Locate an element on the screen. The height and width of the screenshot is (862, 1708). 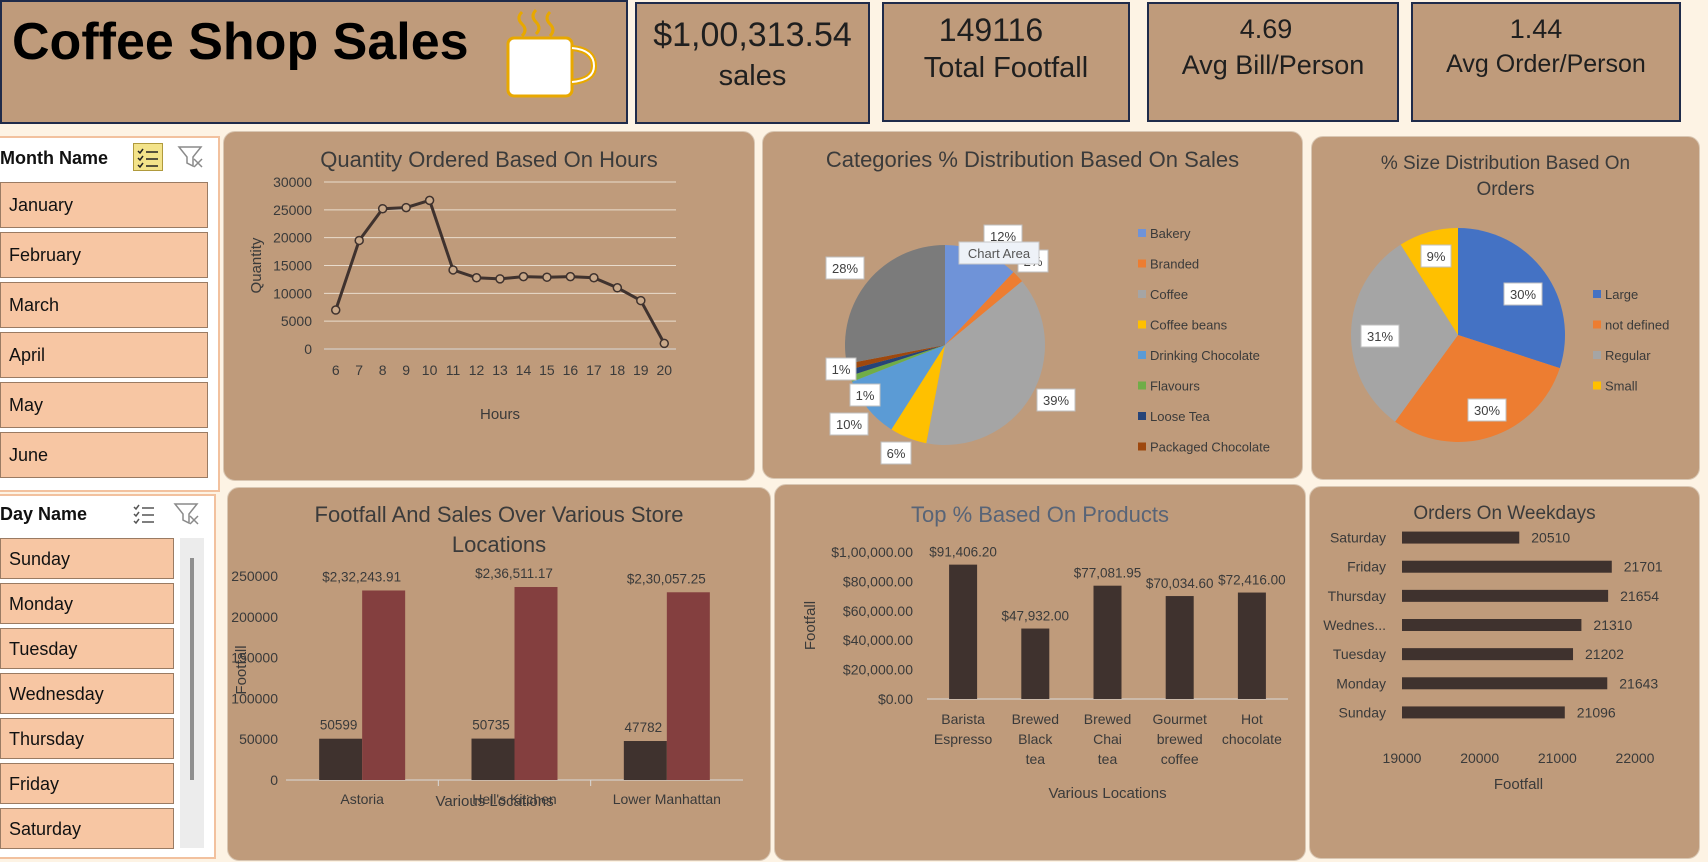
y-tick-label: 100000 is located at coordinates (254, 698).